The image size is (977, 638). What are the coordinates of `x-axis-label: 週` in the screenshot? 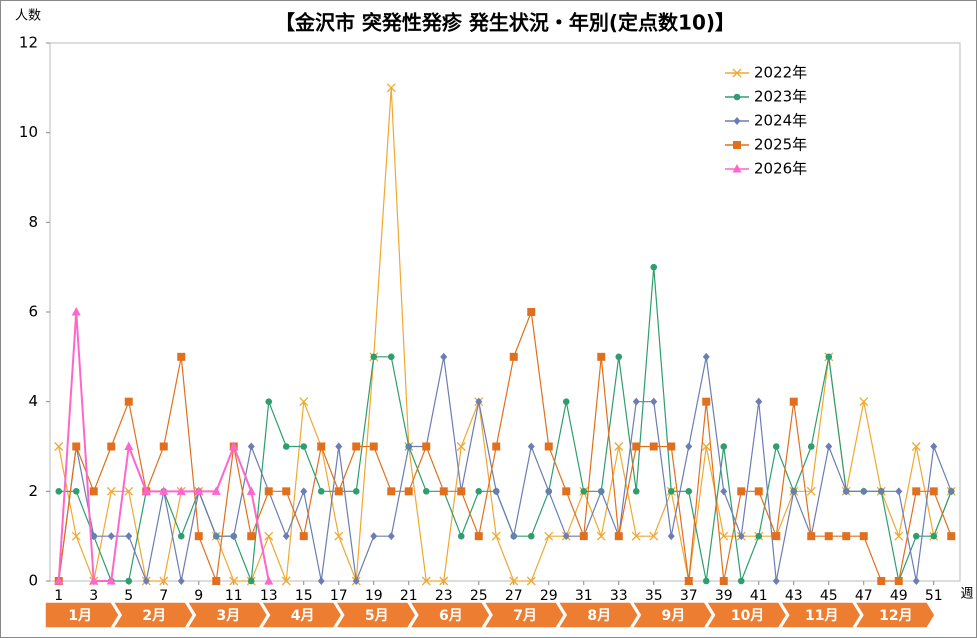 It's located at (966, 594).